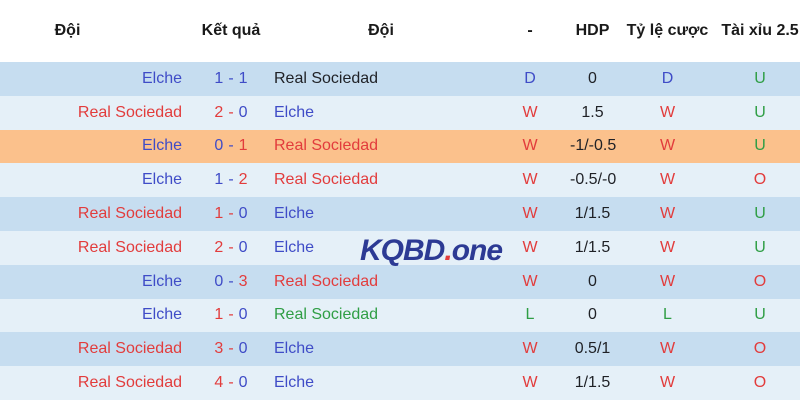 The width and height of the screenshot is (800, 400). Describe the element at coordinates (592, 349) in the screenshot. I see `hdp-value: 0.5/1` at that location.